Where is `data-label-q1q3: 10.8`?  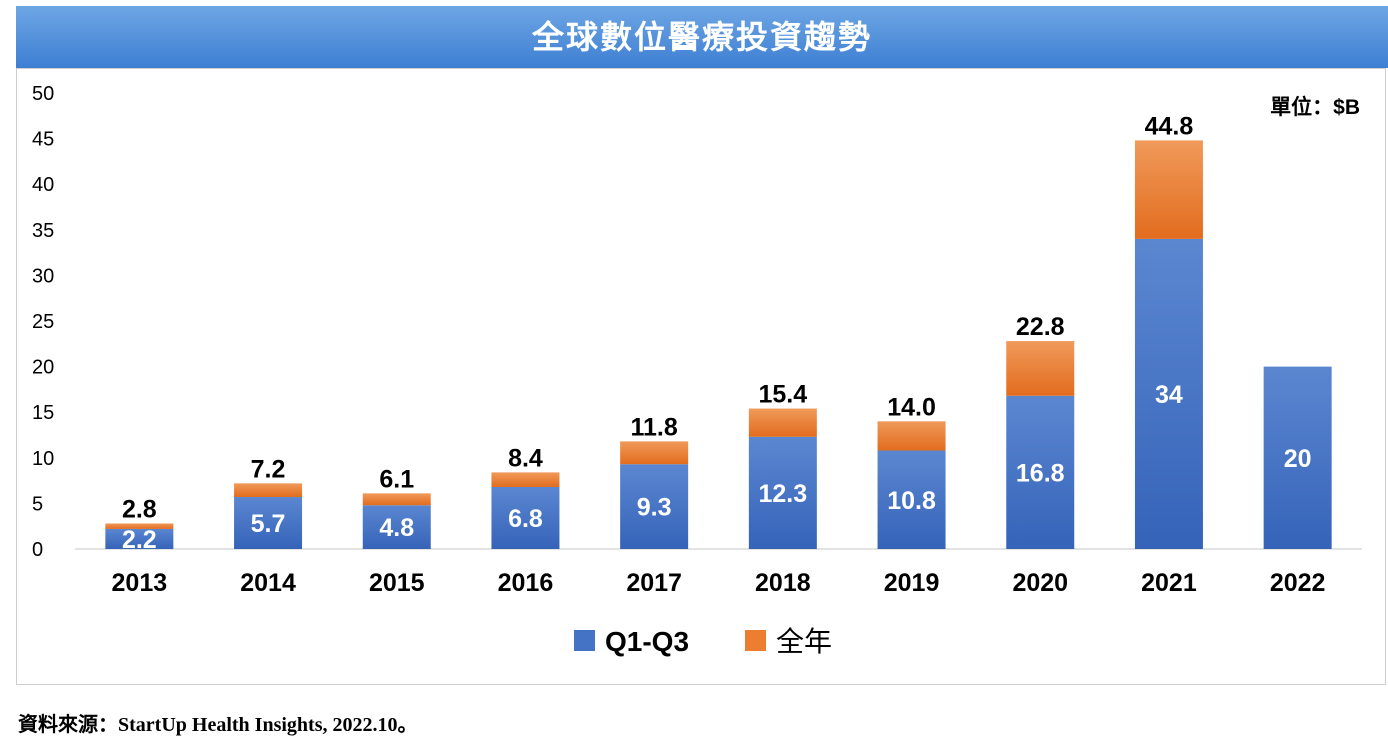 data-label-q1q3: 10.8 is located at coordinates (911, 501).